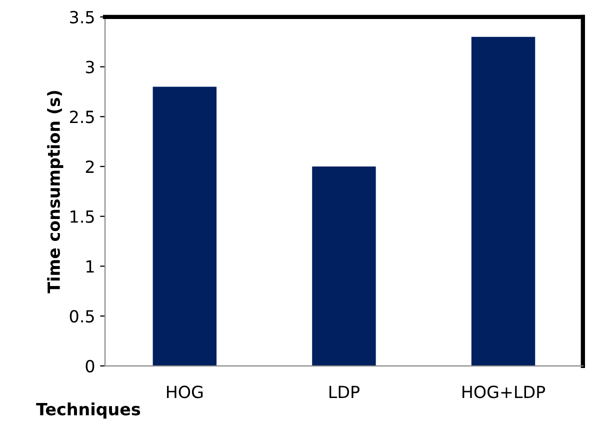  Describe the element at coordinates (90, 266) in the screenshot. I see `y-tick-label: 1` at that location.